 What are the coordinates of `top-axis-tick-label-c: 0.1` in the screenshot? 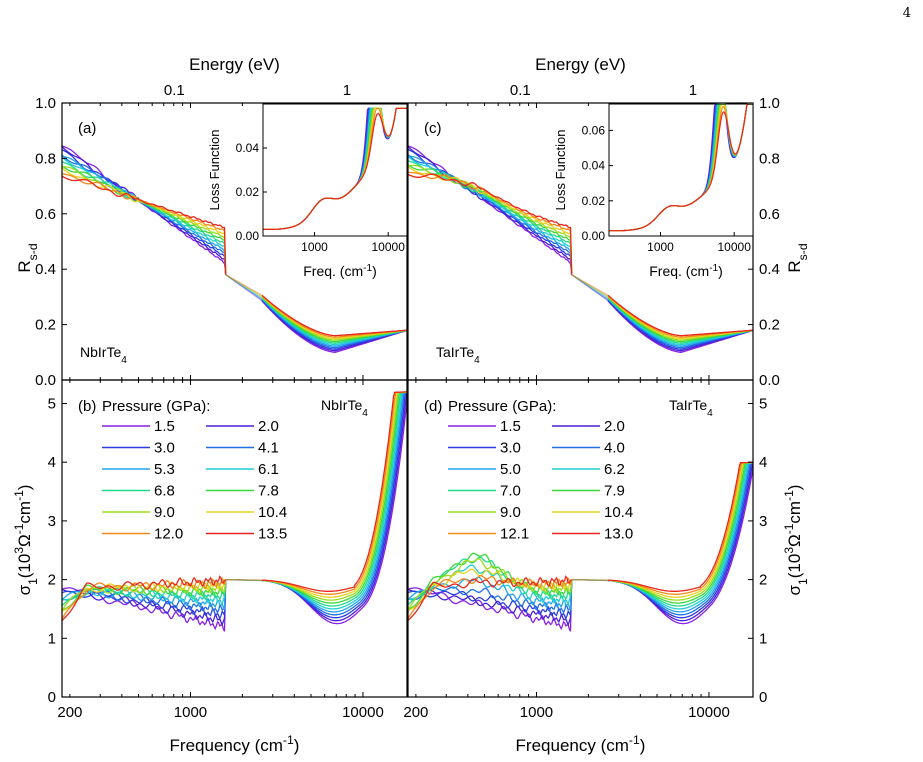 It's located at (520, 90).